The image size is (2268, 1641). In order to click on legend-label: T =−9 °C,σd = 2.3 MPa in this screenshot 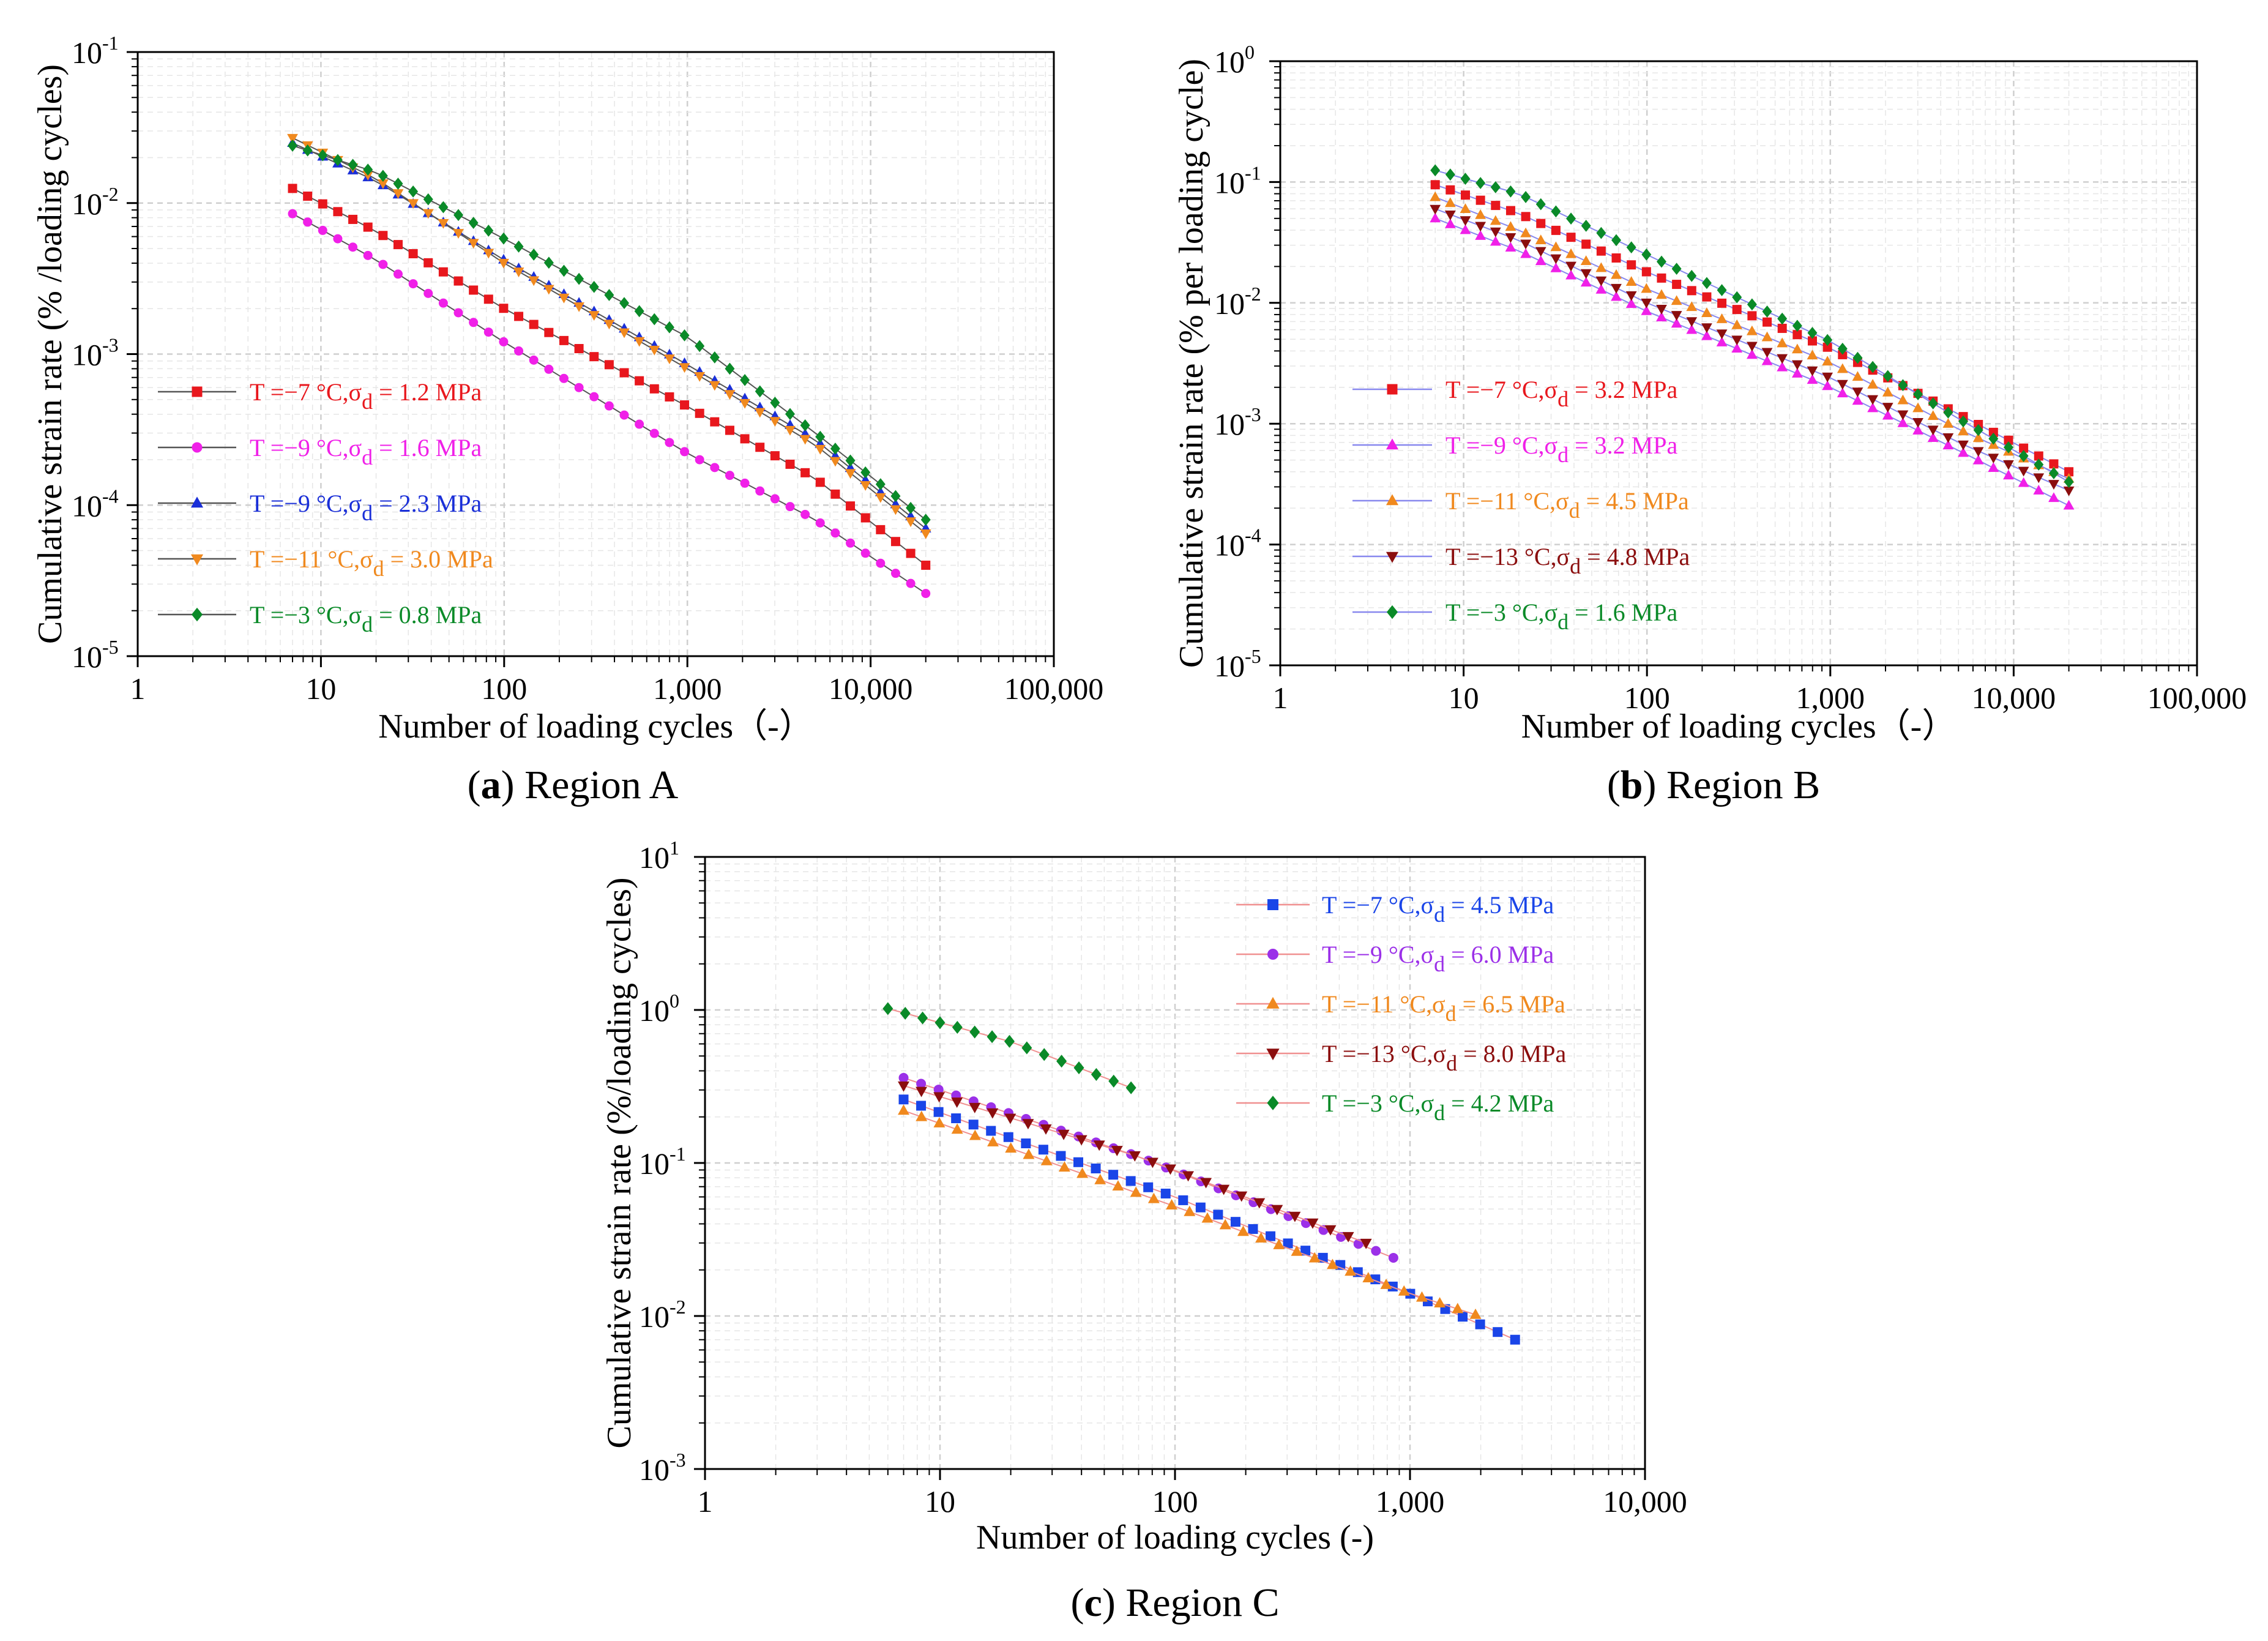, I will do `click(366, 507)`.